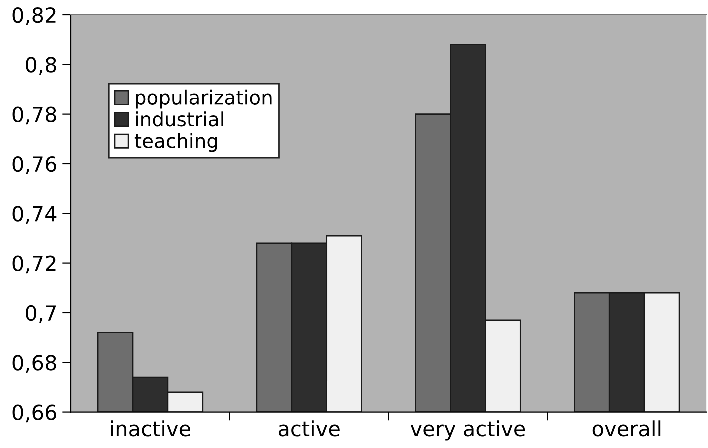 The width and height of the screenshot is (708, 448). Describe the element at coordinates (150, 428) in the screenshot. I see `x-tick-label: inactive` at that location.